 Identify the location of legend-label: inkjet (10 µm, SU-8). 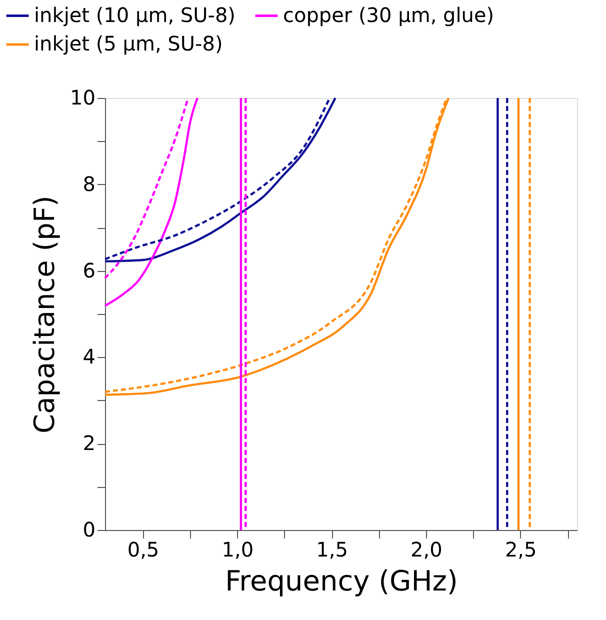
(135, 14).